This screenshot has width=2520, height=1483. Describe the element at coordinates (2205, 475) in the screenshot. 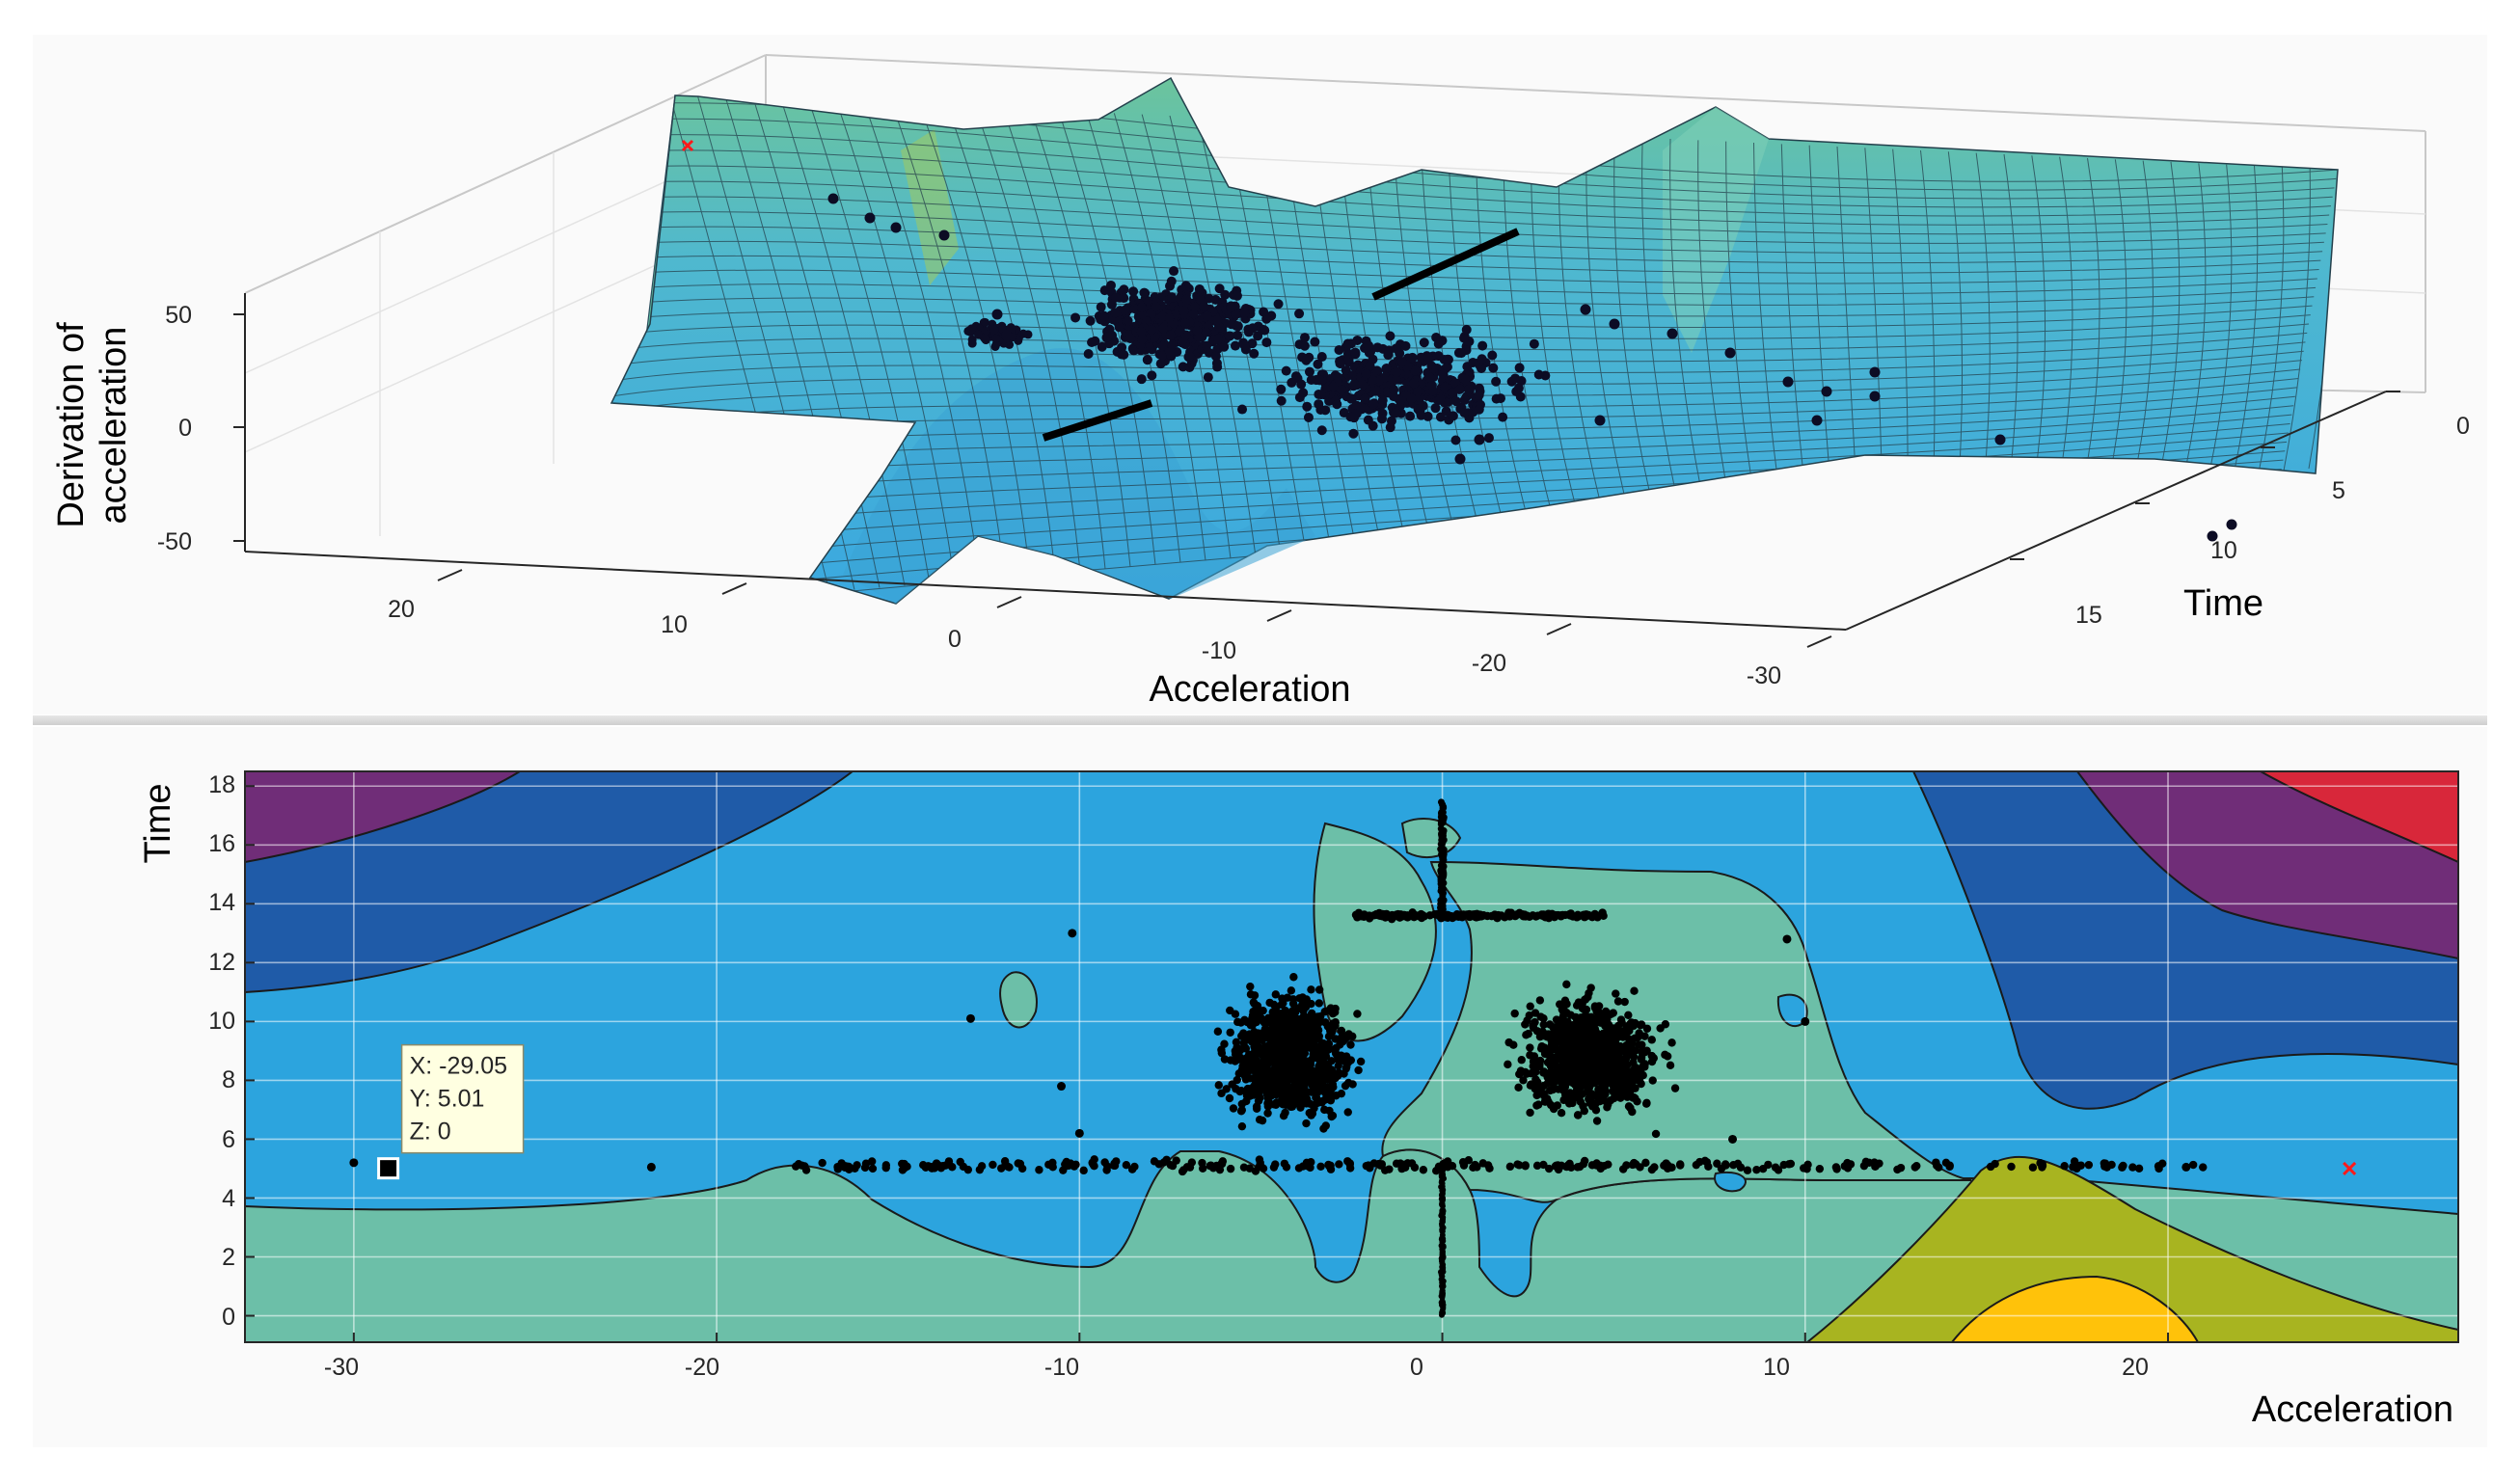

I see `y-axis` at that location.